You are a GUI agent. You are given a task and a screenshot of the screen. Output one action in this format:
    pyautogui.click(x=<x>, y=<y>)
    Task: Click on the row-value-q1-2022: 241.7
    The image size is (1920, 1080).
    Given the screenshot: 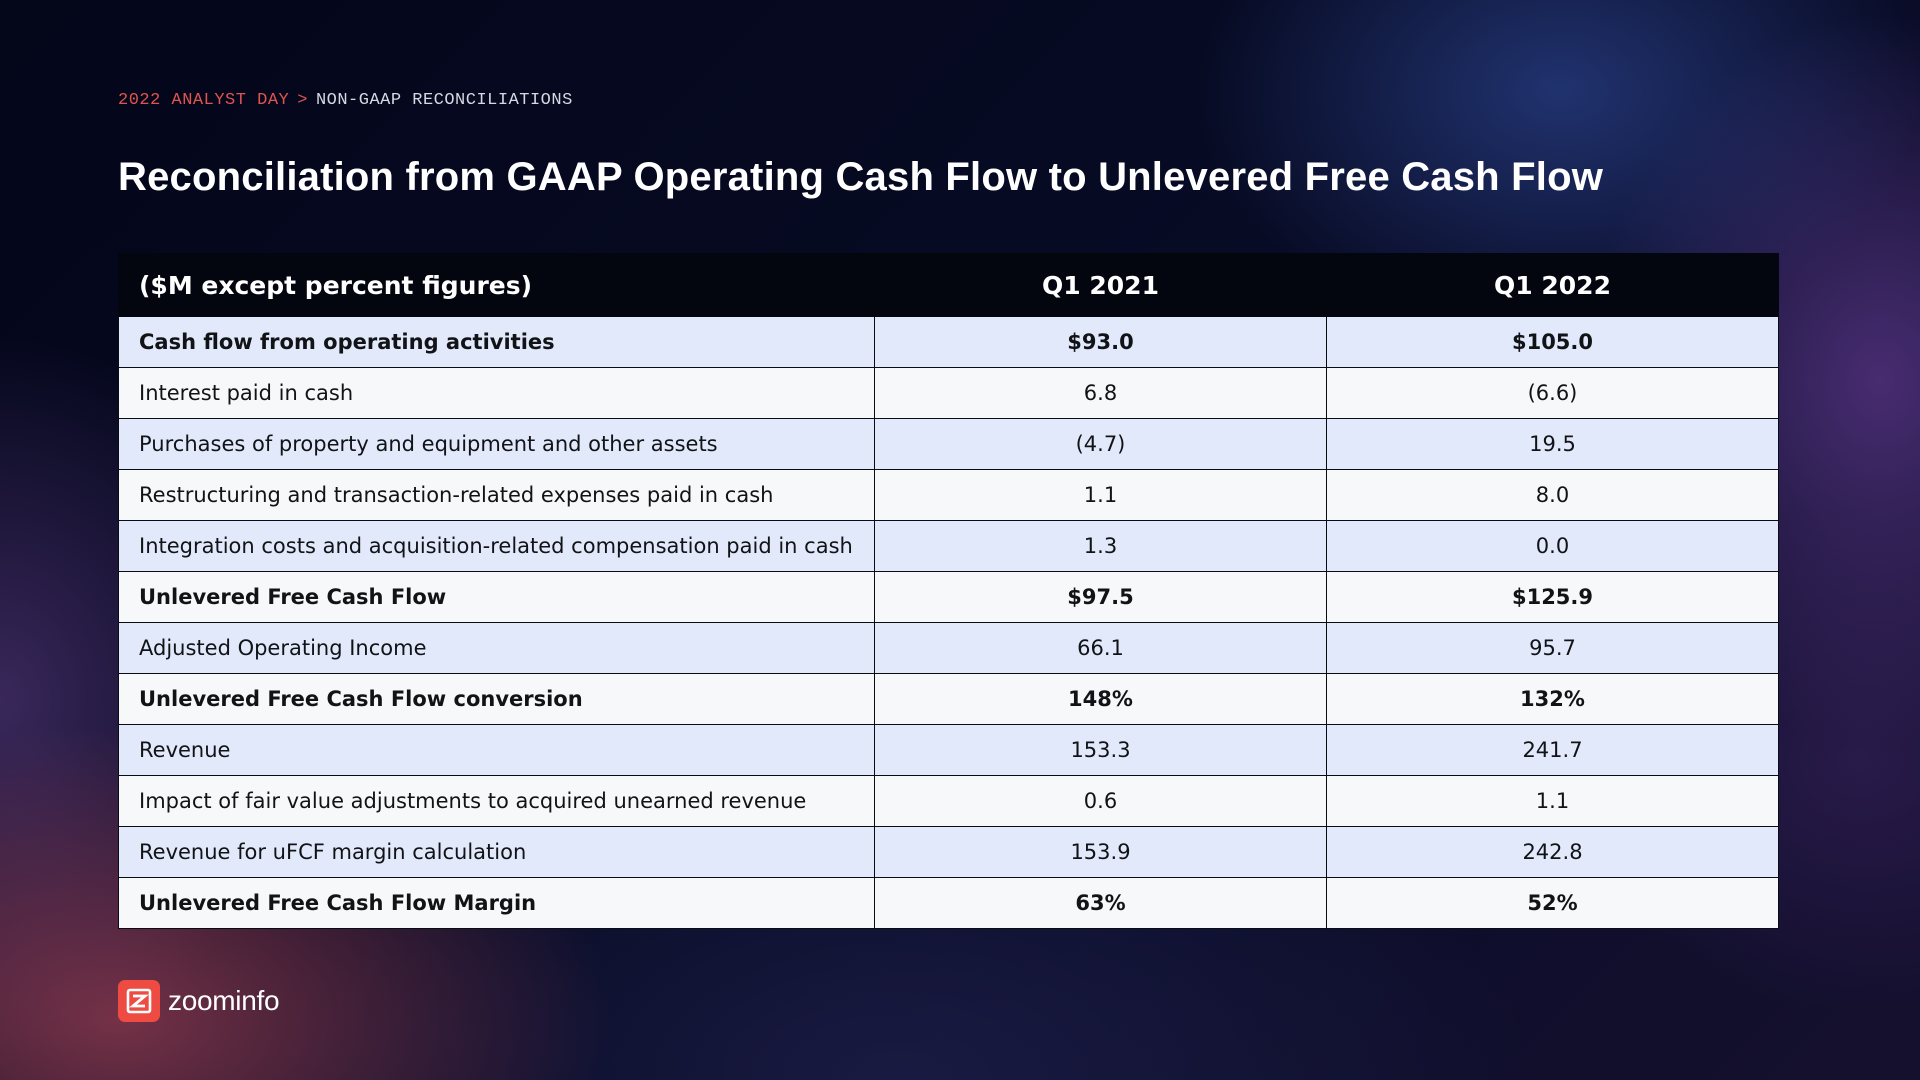 What is the action you would take?
    pyautogui.click(x=1552, y=750)
    